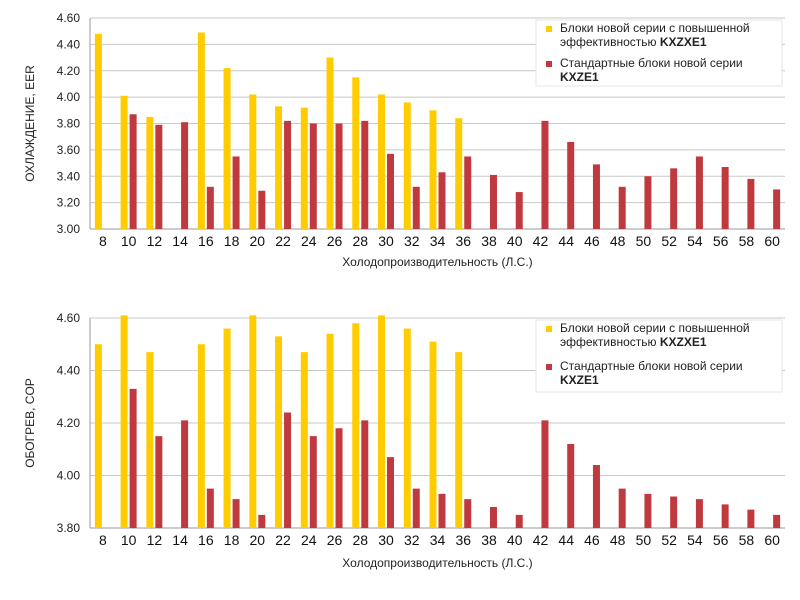 Image resolution: width=800 pixels, height=600 pixels. What do you see at coordinates (610, 342) in the screenshot?
I see `chart-2-legend-label-1-prefix: эффективностью` at bounding box center [610, 342].